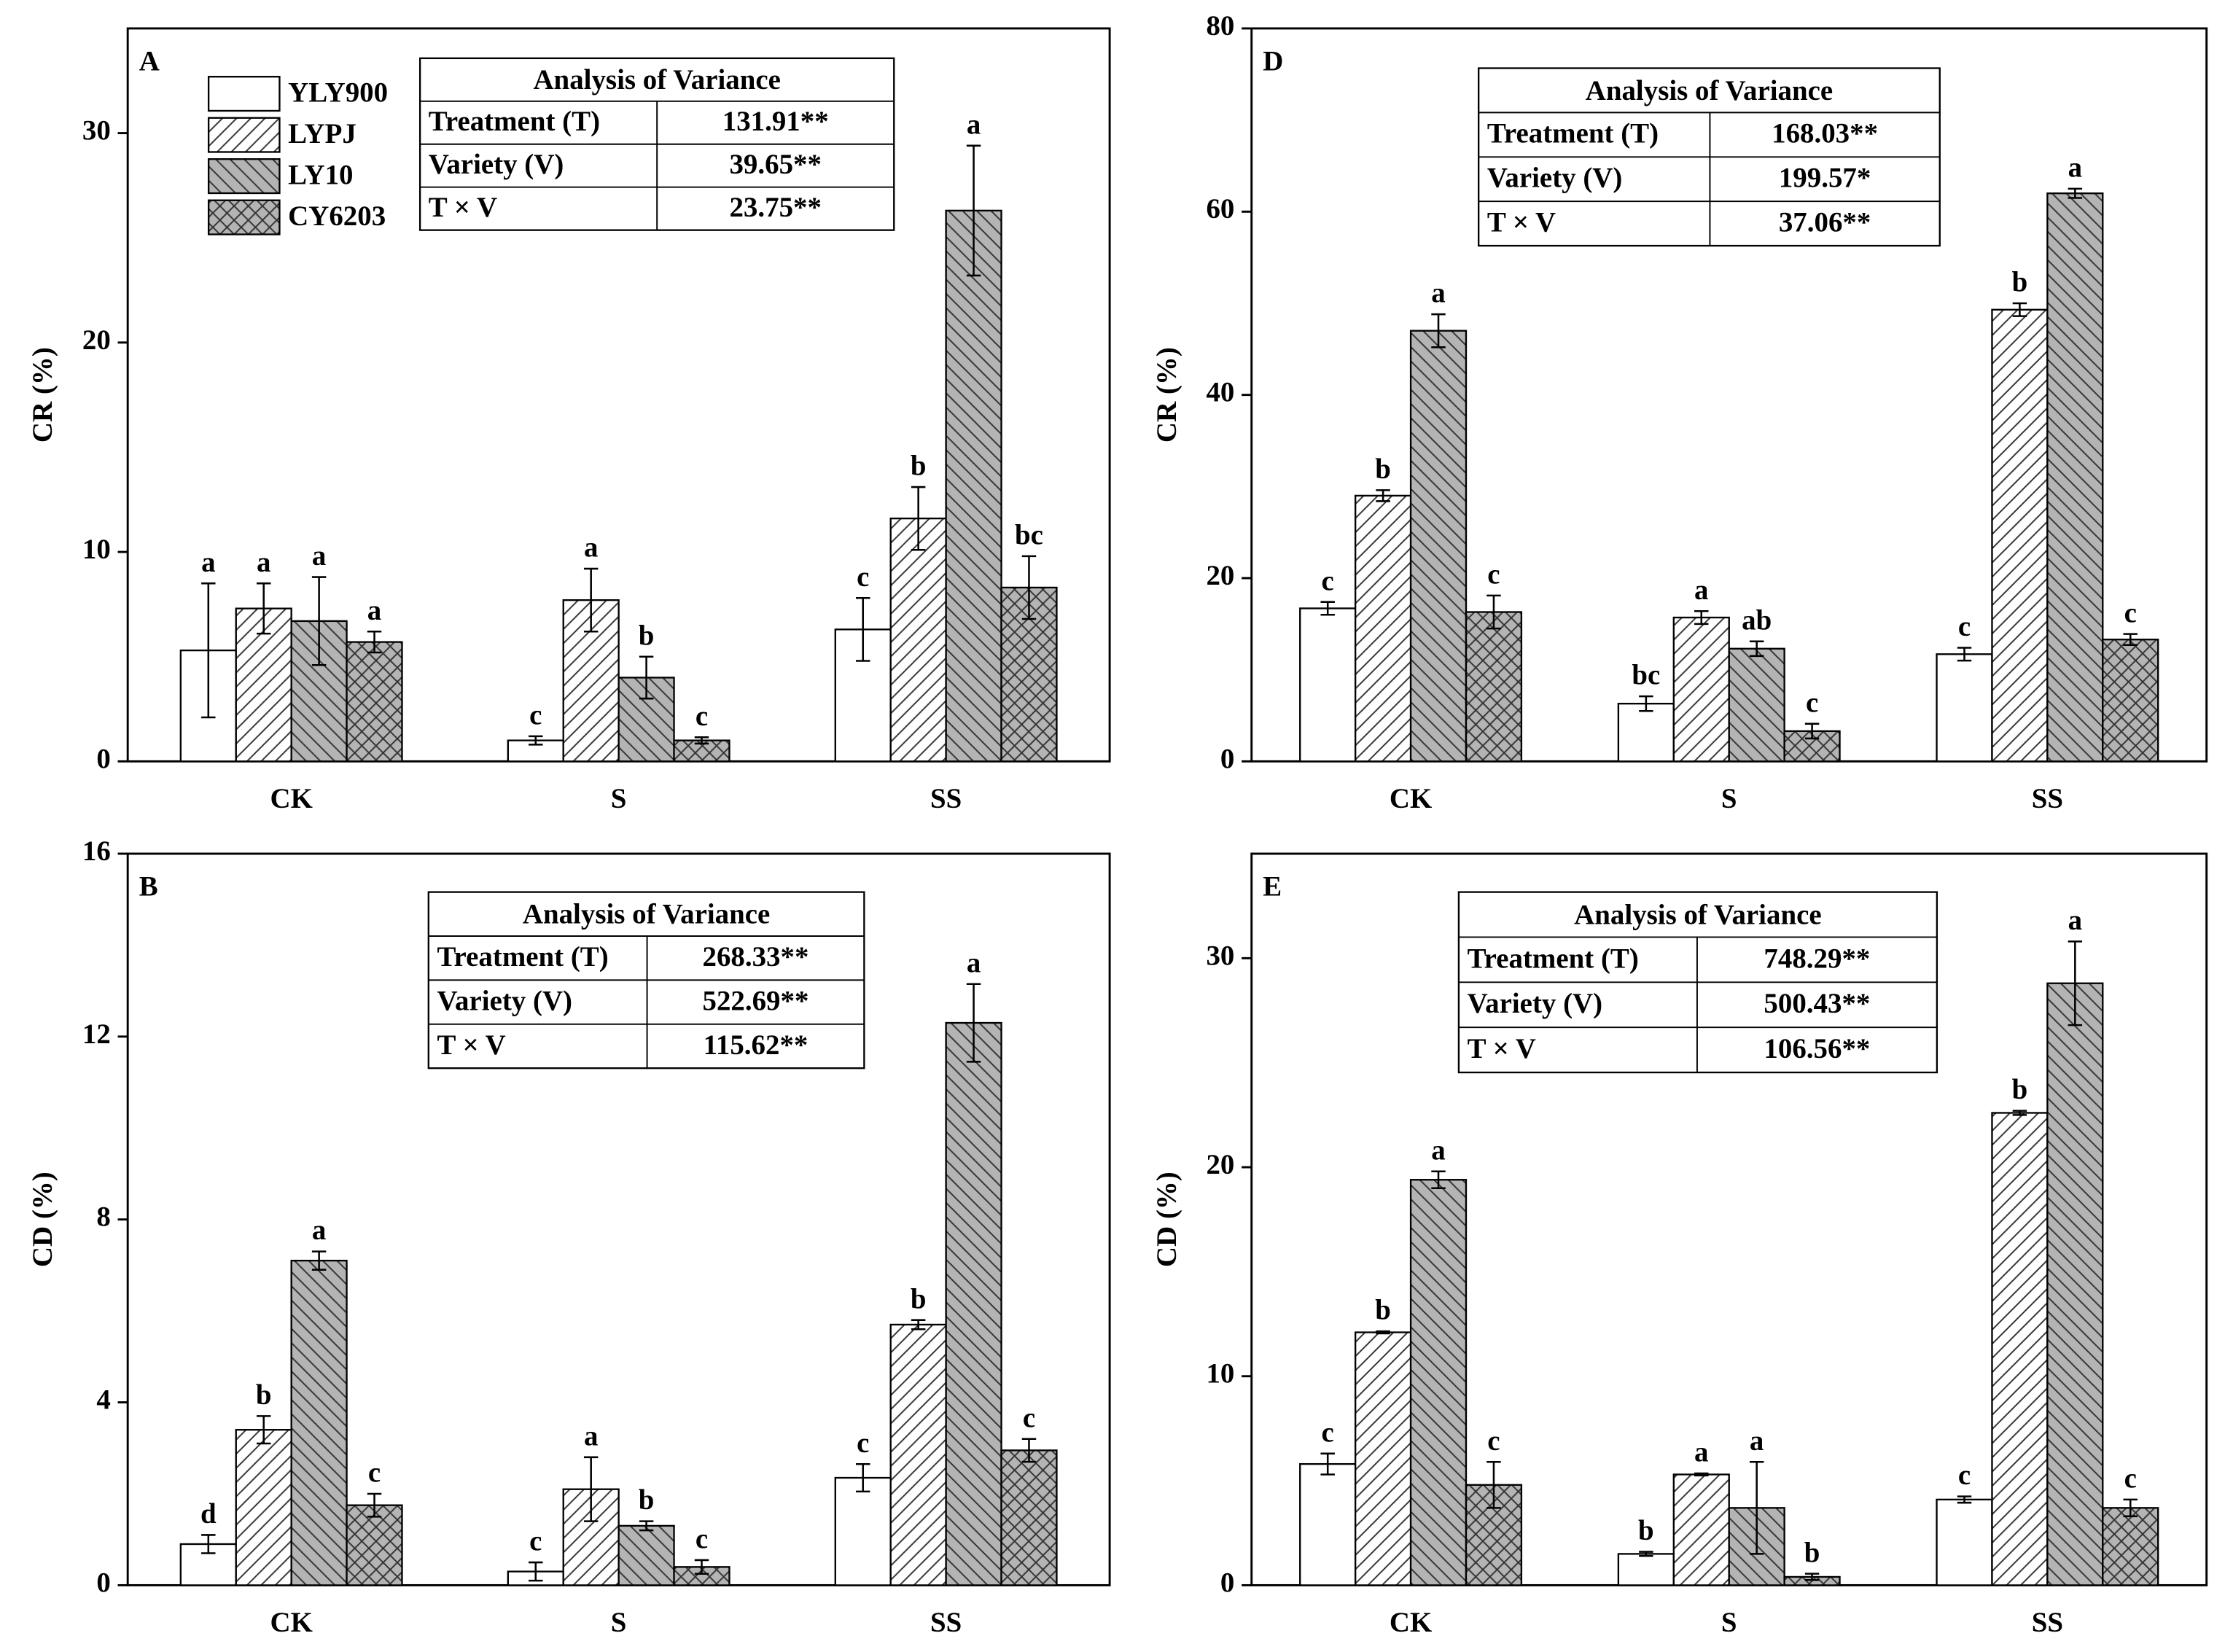  Describe the element at coordinates (1273, 61) in the screenshot. I see `panel-label: D` at that location.